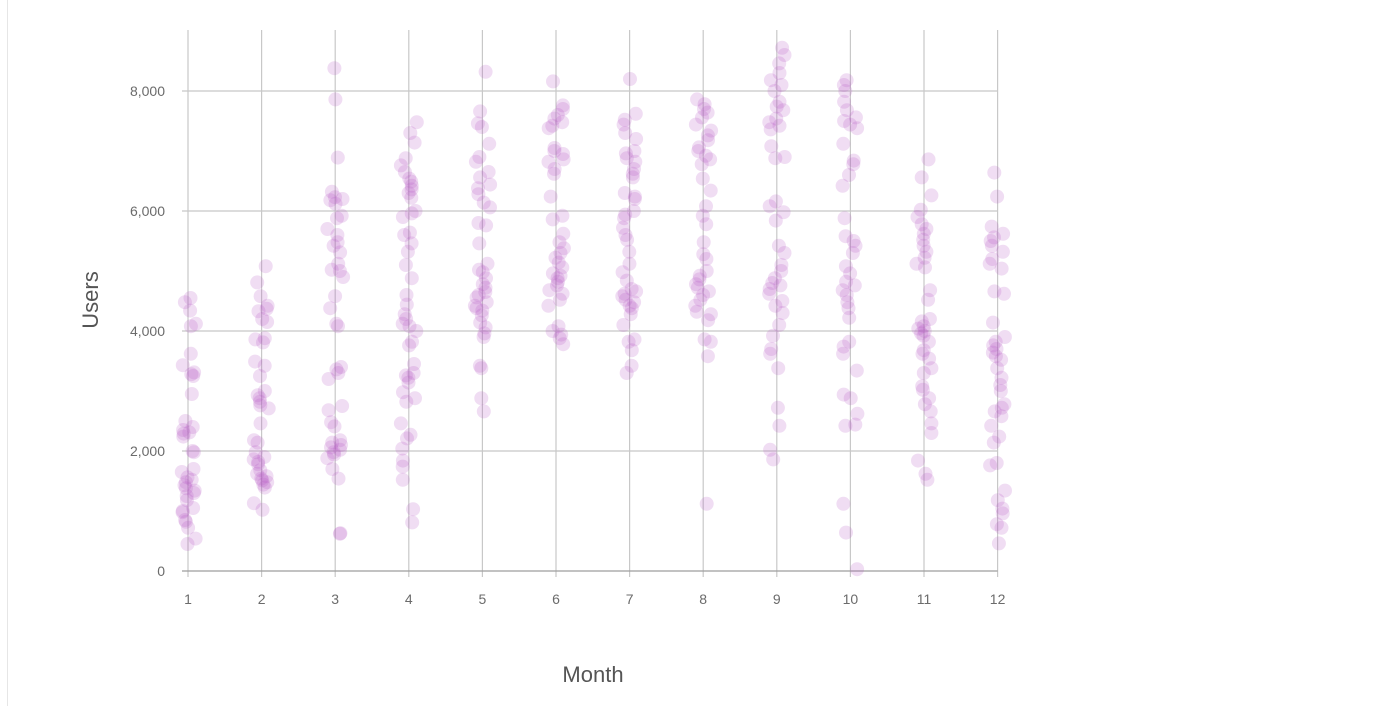 This screenshot has height=706, width=1380. Describe the element at coordinates (147, 451) in the screenshot. I see `y-tick-label: 2,000` at that location.